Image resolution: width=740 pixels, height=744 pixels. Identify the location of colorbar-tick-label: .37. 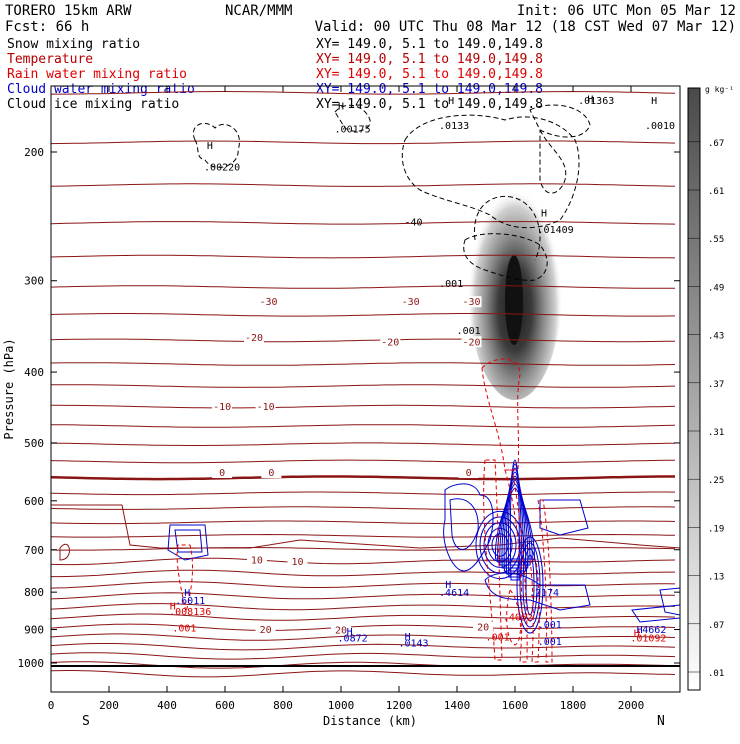
(716, 385).